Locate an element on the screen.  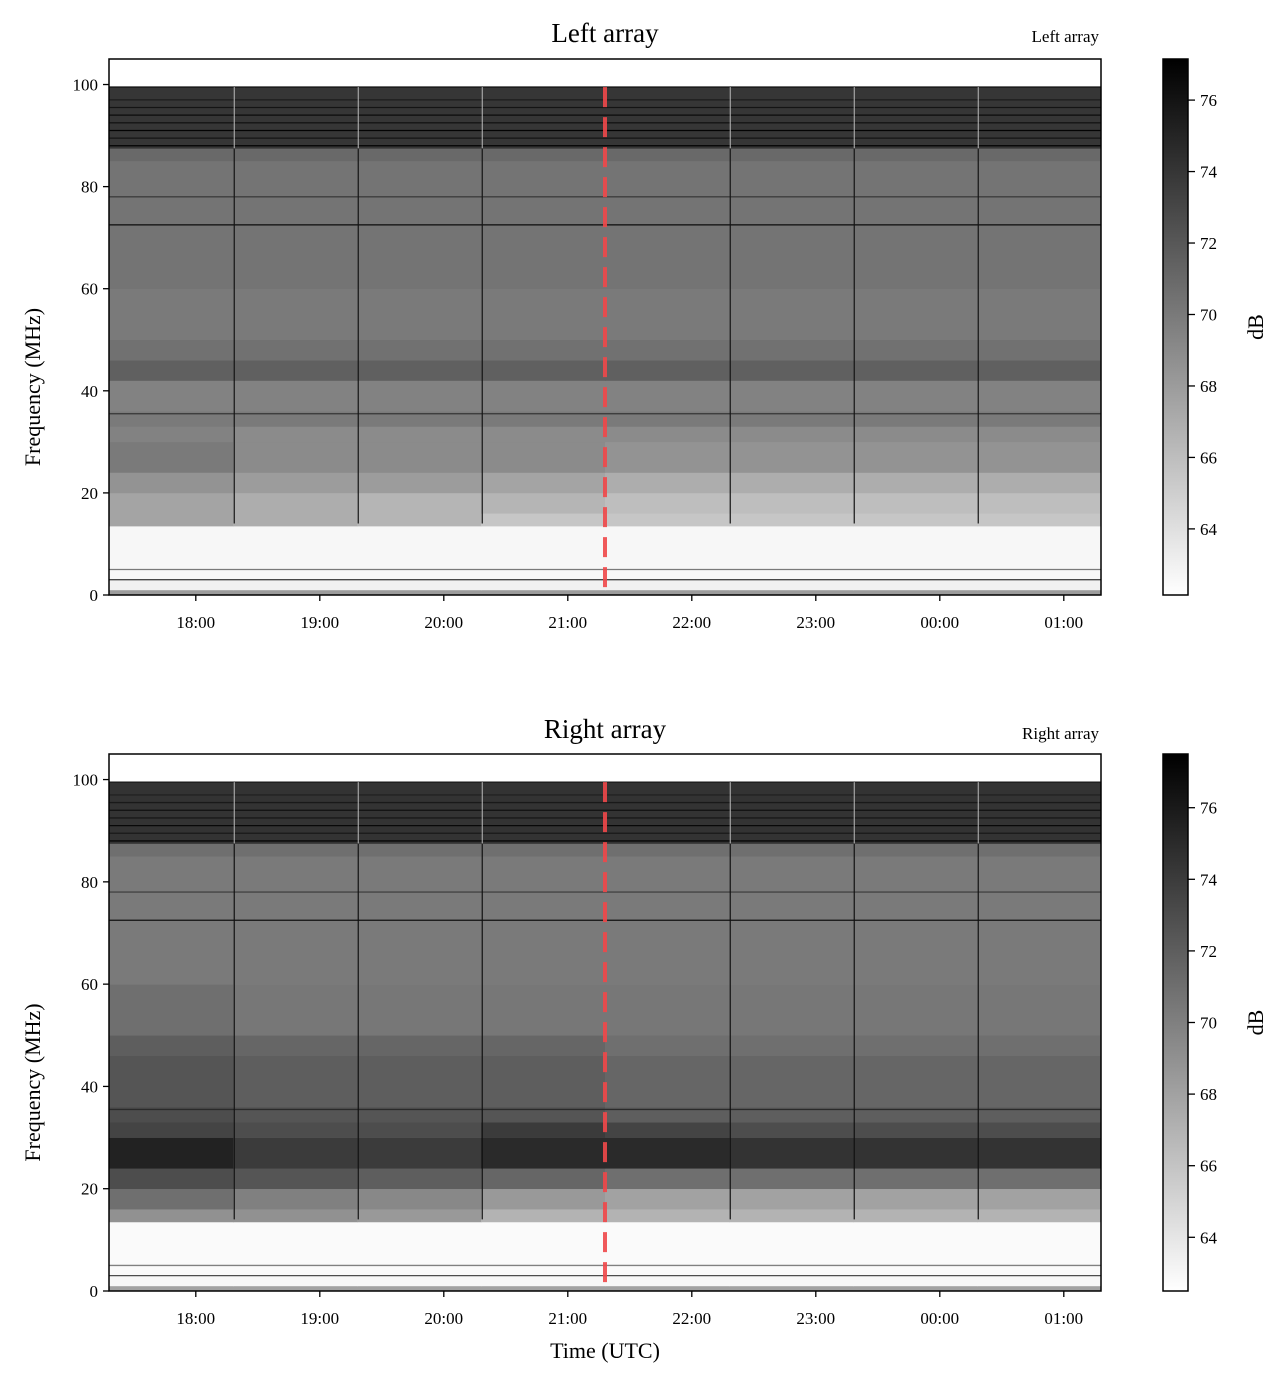
x-tick-label: 18:00 is located at coordinates (195, 622).